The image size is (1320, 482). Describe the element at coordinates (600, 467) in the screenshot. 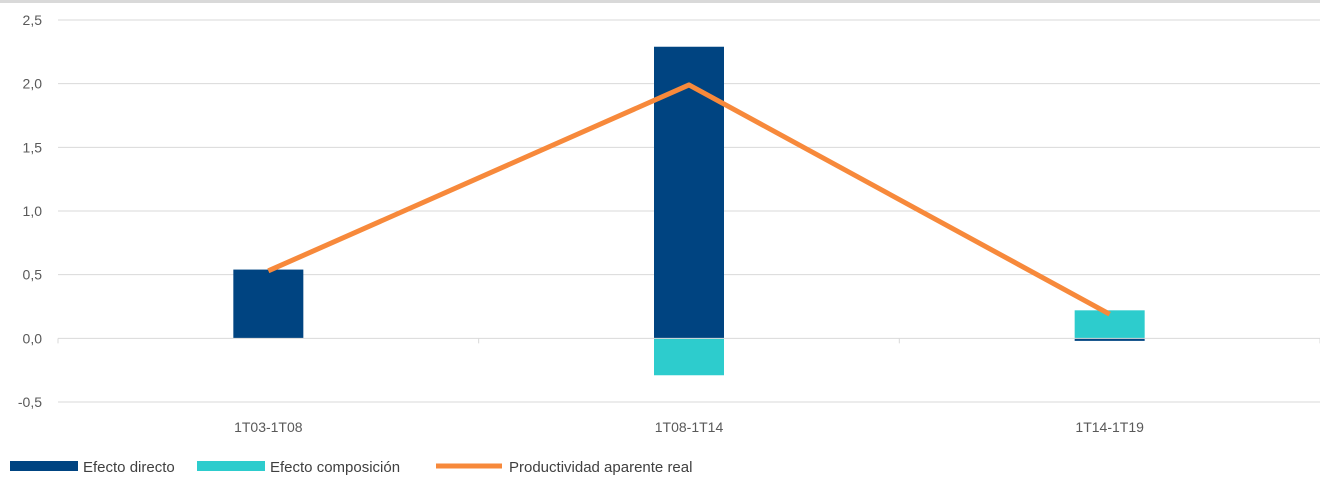

I see `legend-label: Productividad aparente real` at that location.